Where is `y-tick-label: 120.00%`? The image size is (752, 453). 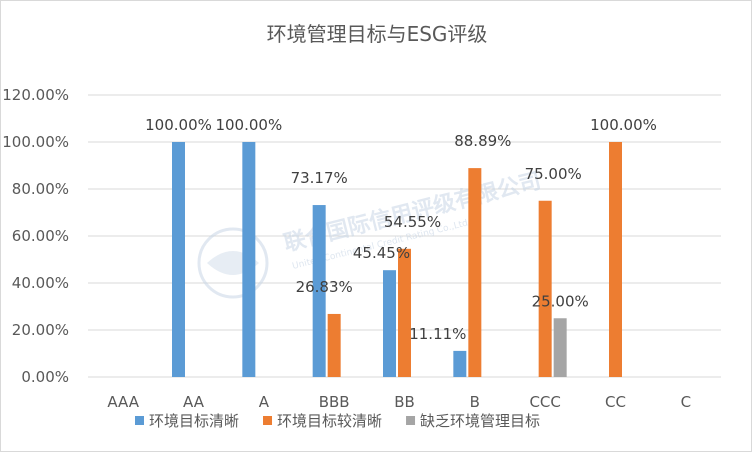
y-tick-label: 120.00% is located at coordinates (35, 95).